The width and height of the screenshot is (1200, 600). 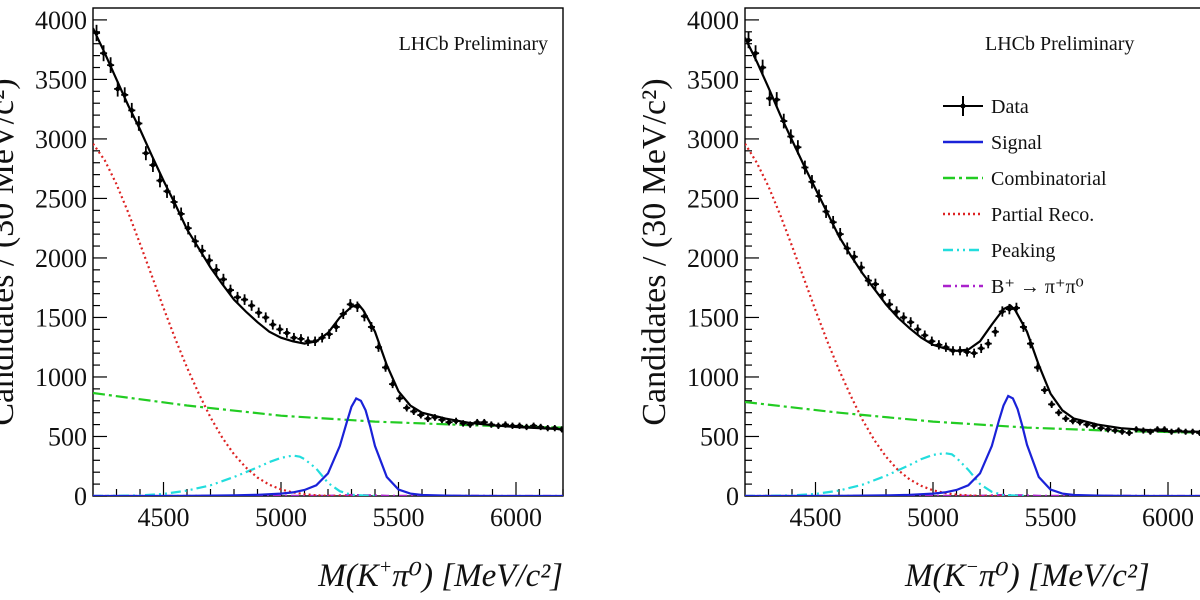 What do you see at coordinates (61, 317) in the screenshot?
I see `y-tick-label: 1500` at bounding box center [61, 317].